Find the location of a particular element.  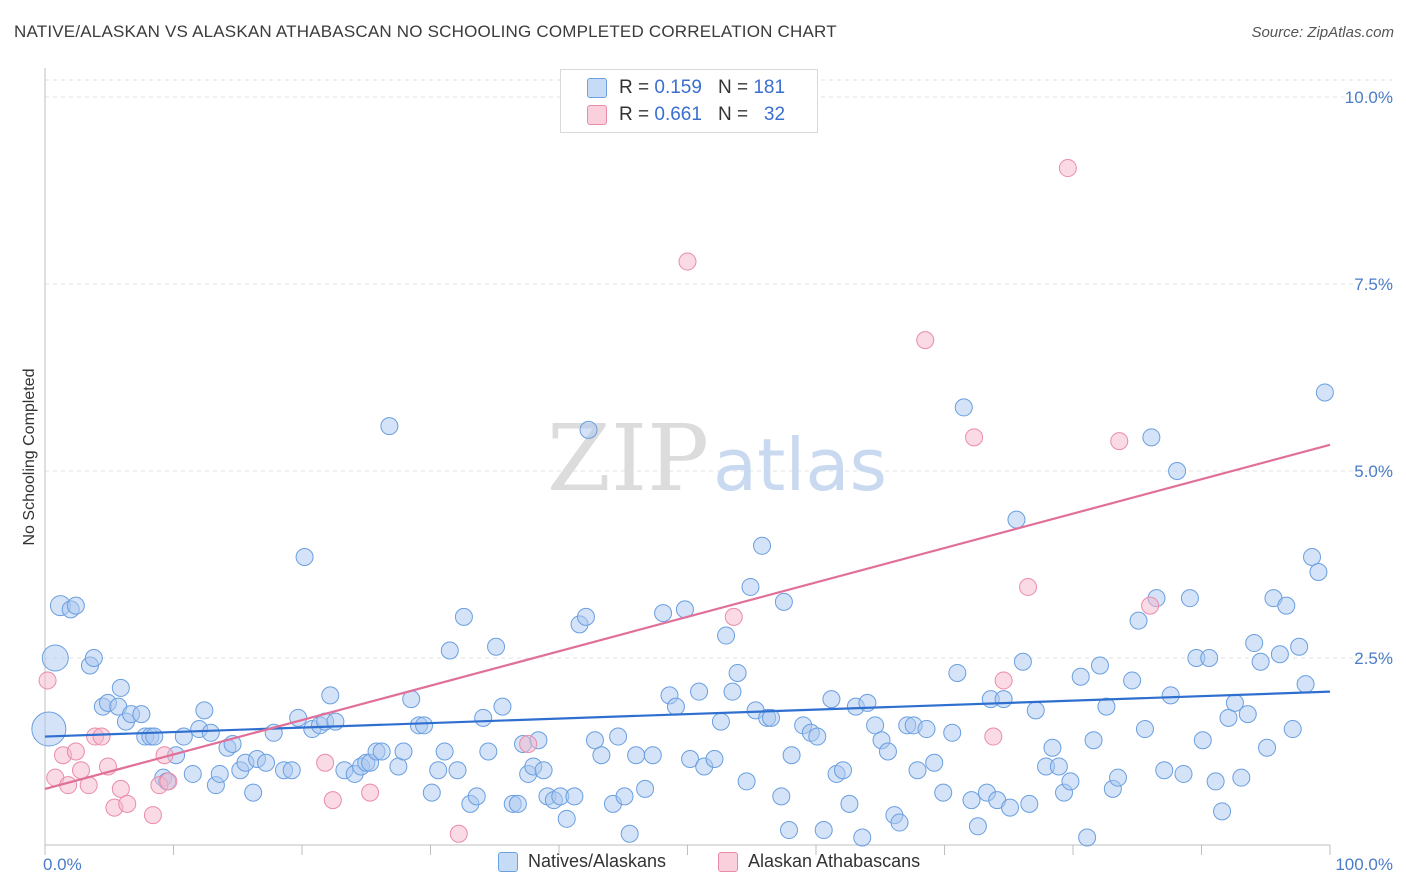

stats-legend-row-natives: R = 0.159 N = 181 is located at coordinates (686, 88).